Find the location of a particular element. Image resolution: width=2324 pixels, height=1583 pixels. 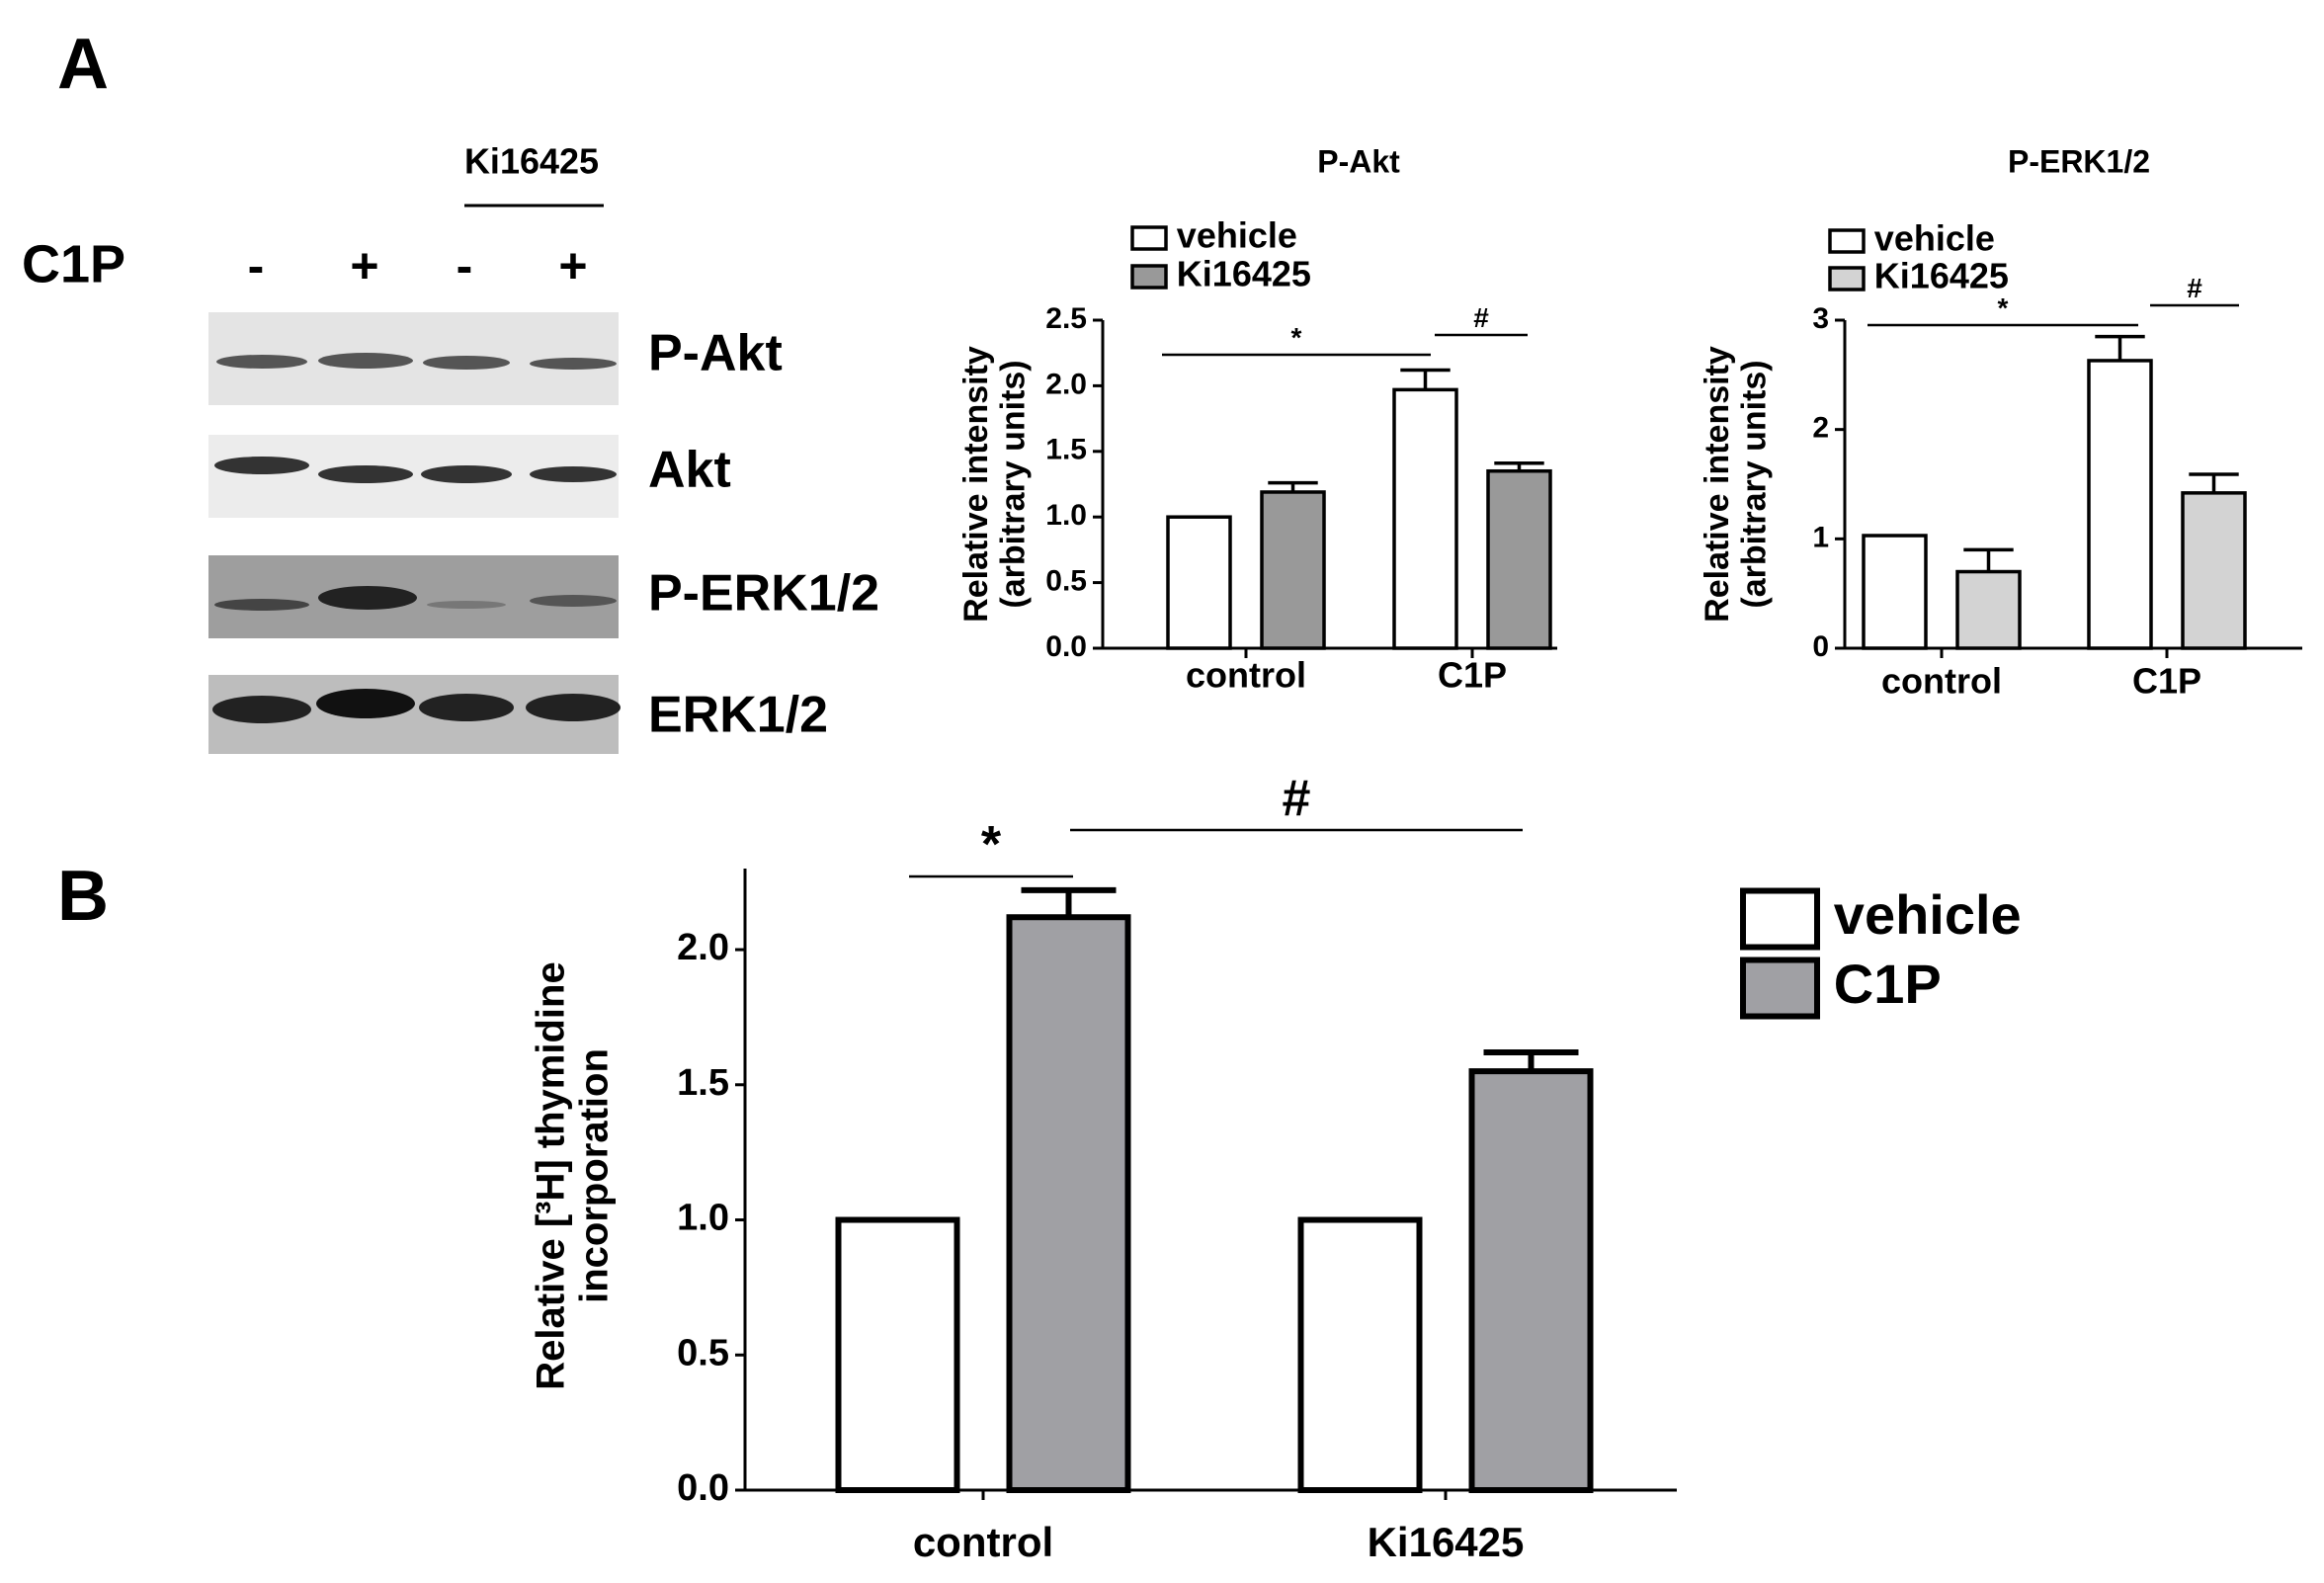

y-tick-label: 1 is located at coordinates (1820, 537).